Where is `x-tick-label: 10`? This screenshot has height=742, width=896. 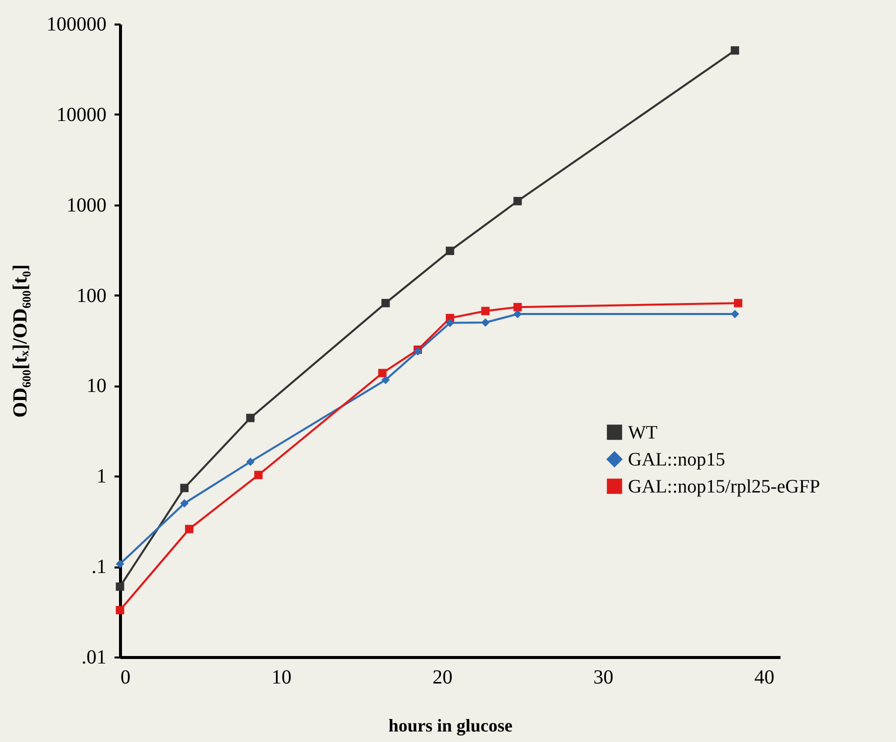
x-tick-label: 10 is located at coordinates (281, 677).